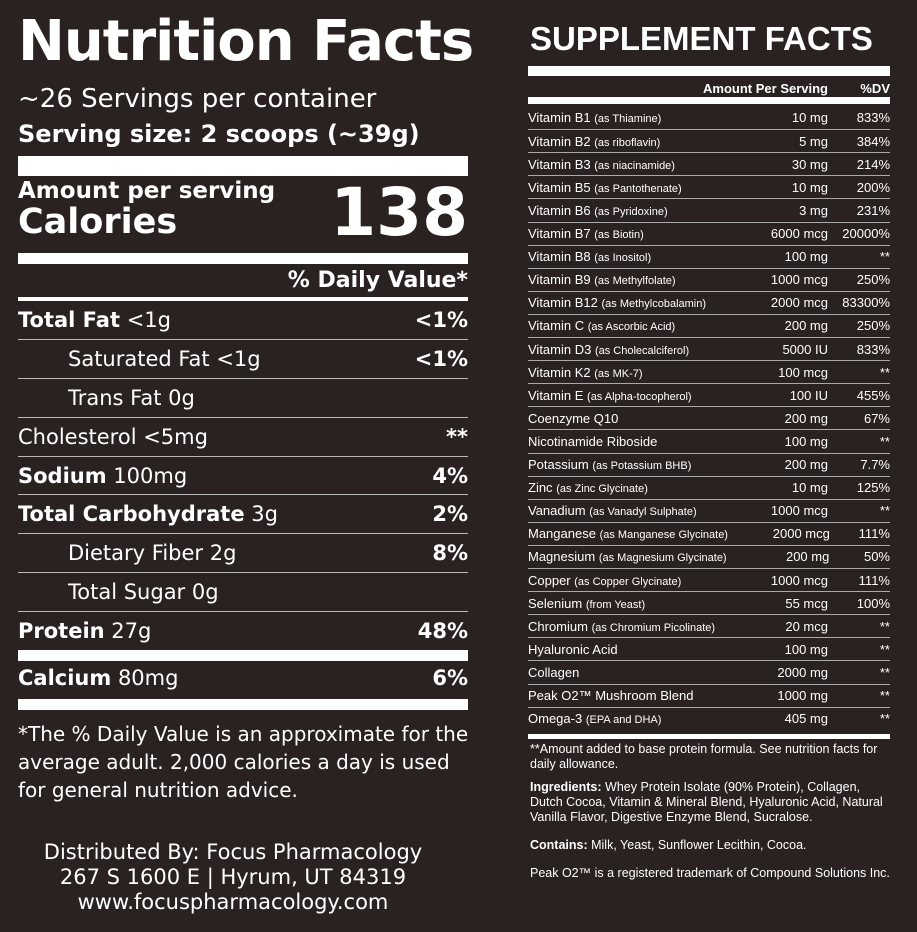 The image size is (917, 932). Describe the element at coordinates (615, 604) in the screenshot. I see `ingredient-source: (from Yeast)` at that location.